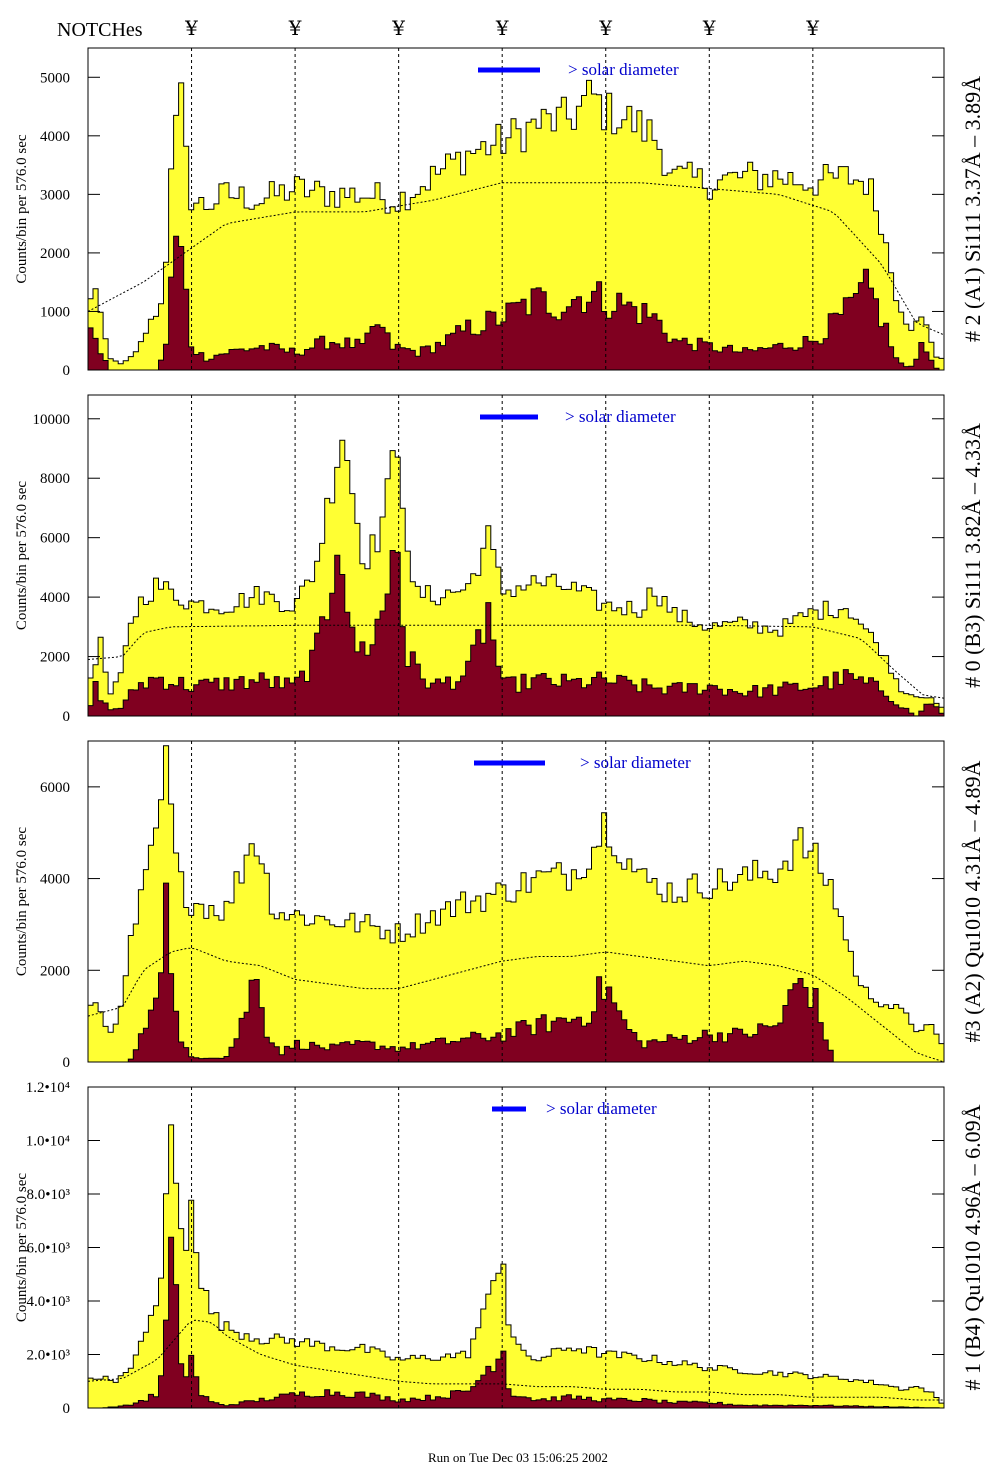 This screenshot has height=1476, width=1004. What do you see at coordinates (49, 1302) in the screenshot?
I see `y-tick-label: 4.0•10³` at bounding box center [49, 1302].